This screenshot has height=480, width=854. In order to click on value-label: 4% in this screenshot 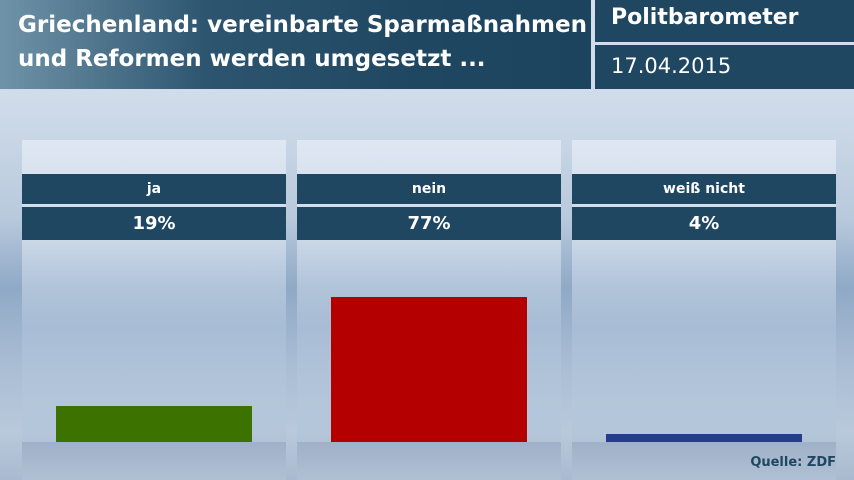, I will do `click(704, 223)`.